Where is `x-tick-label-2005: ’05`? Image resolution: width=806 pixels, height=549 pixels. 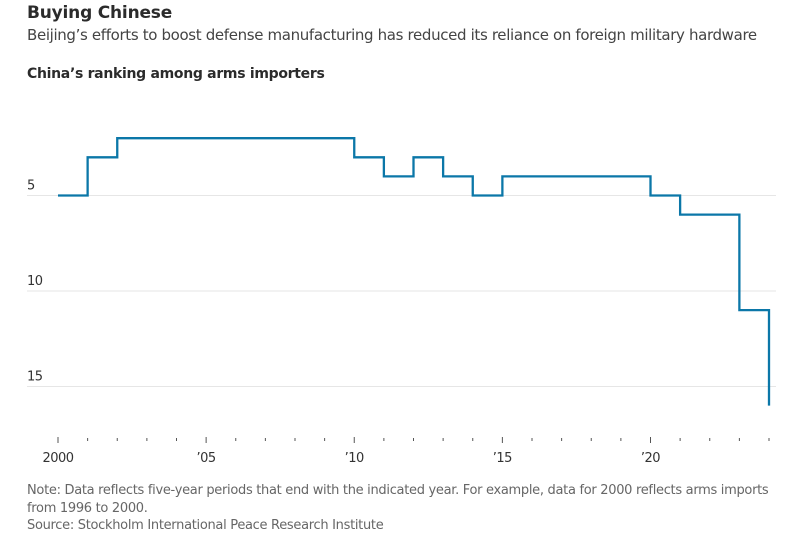 x-tick-label-2005: ’05 is located at coordinates (206, 458).